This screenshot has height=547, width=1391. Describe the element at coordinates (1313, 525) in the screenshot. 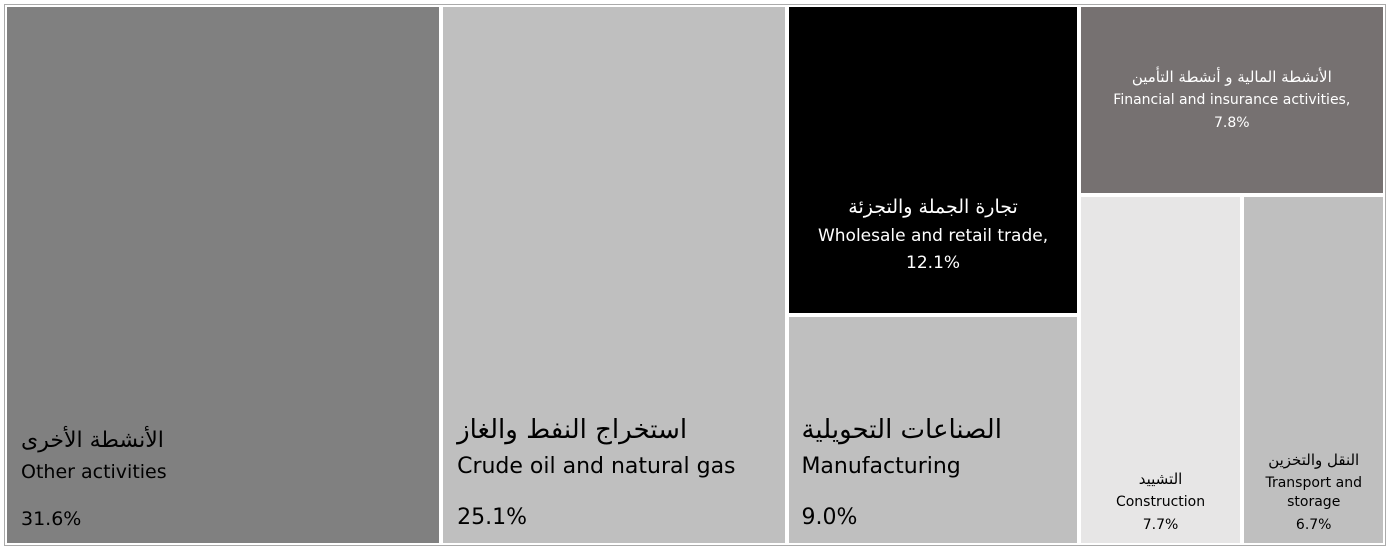

I see `value-label: 6.7%` at that location.